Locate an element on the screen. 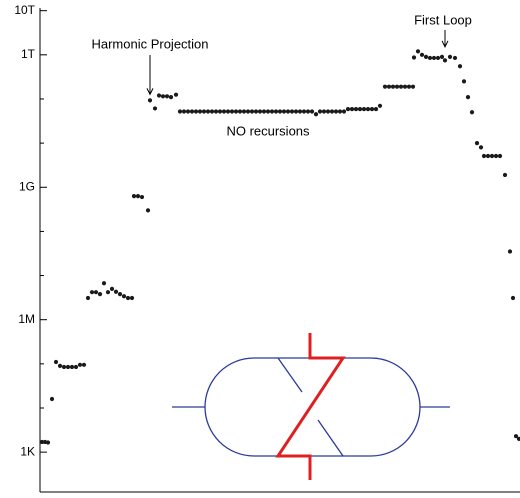 The width and height of the screenshot is (520, 498). y-tick-label: 1K is located at coordinates (27, 451).